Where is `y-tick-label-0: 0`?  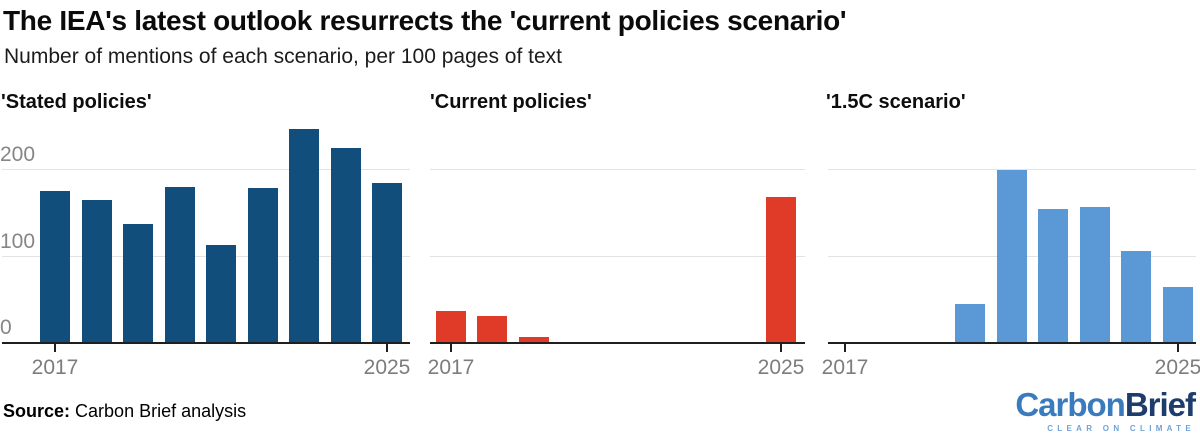 y-tick-label-0: 0 is located at coordinates (6, 327).